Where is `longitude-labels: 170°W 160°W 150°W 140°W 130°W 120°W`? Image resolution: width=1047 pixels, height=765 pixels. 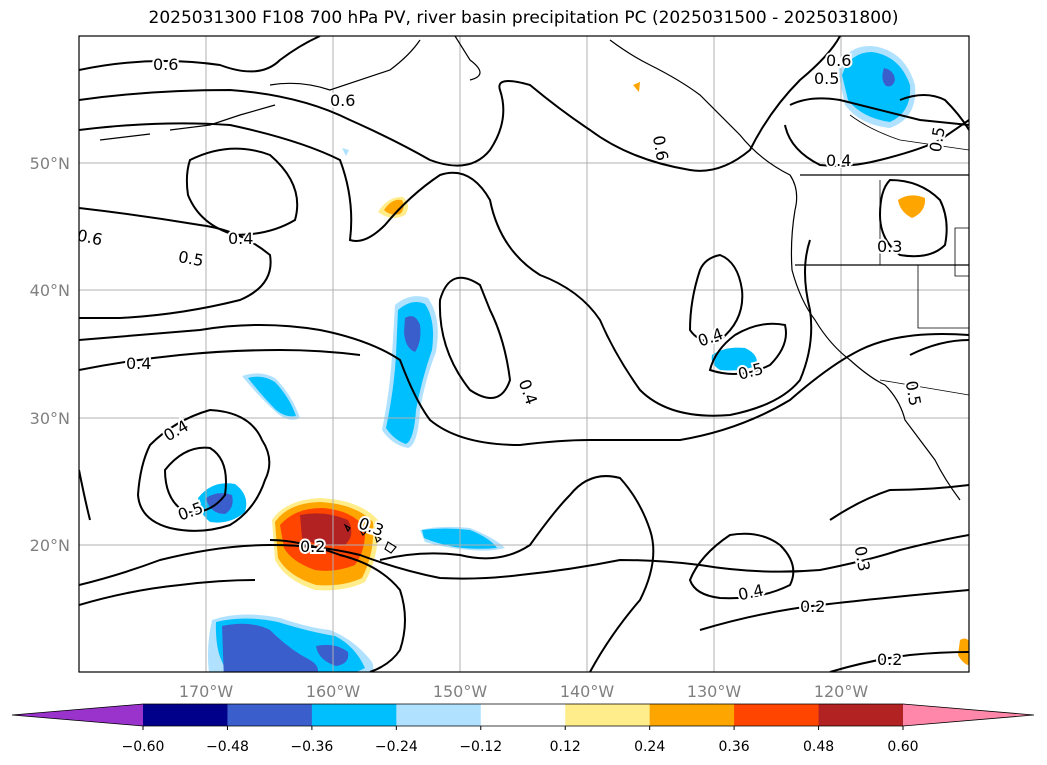 longitude-labels: 170°W 160°W 150°W 140°W 130°W 120°W is located at coordinates (524, 691).